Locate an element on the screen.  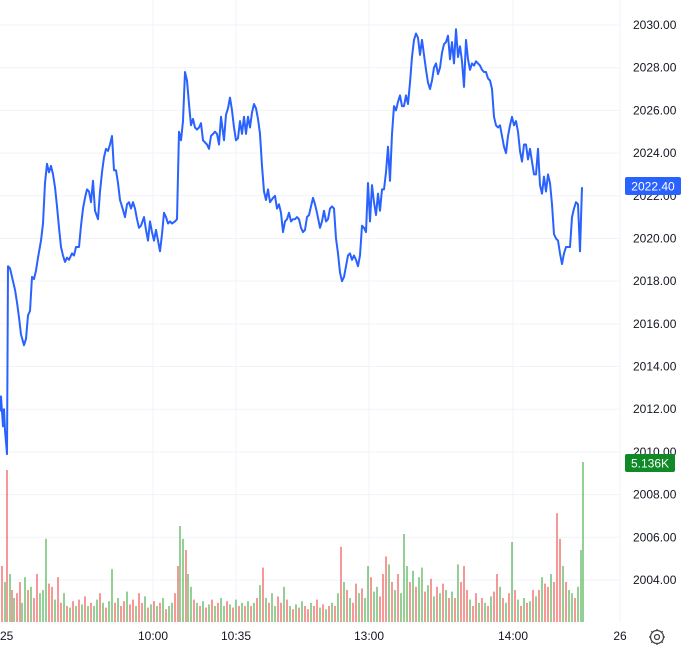
y-tick-label: 2016.00 is located at coordinates (655, 324).